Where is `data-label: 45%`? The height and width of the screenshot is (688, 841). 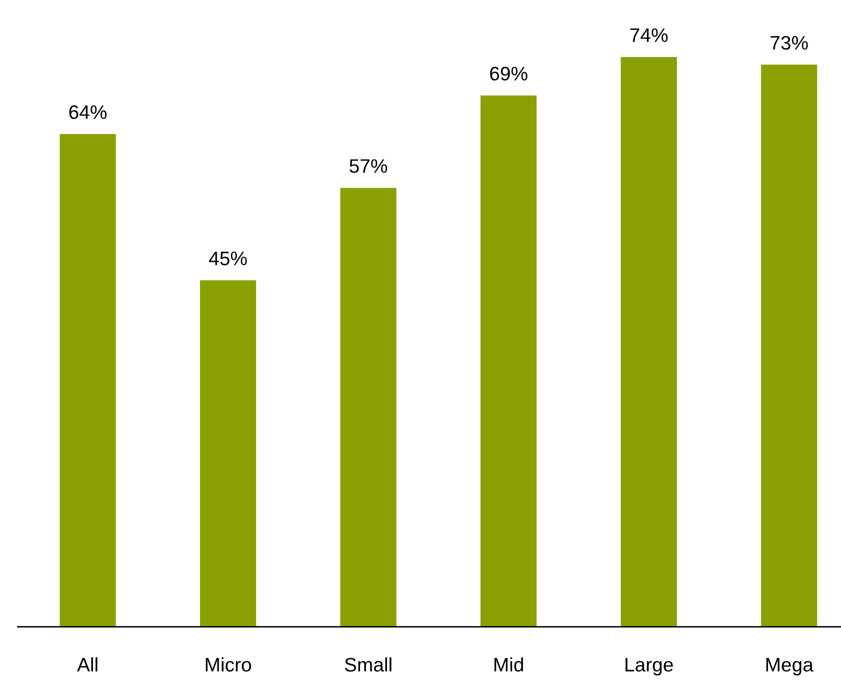
data-label: 45% is located at coordinates (228, 259).